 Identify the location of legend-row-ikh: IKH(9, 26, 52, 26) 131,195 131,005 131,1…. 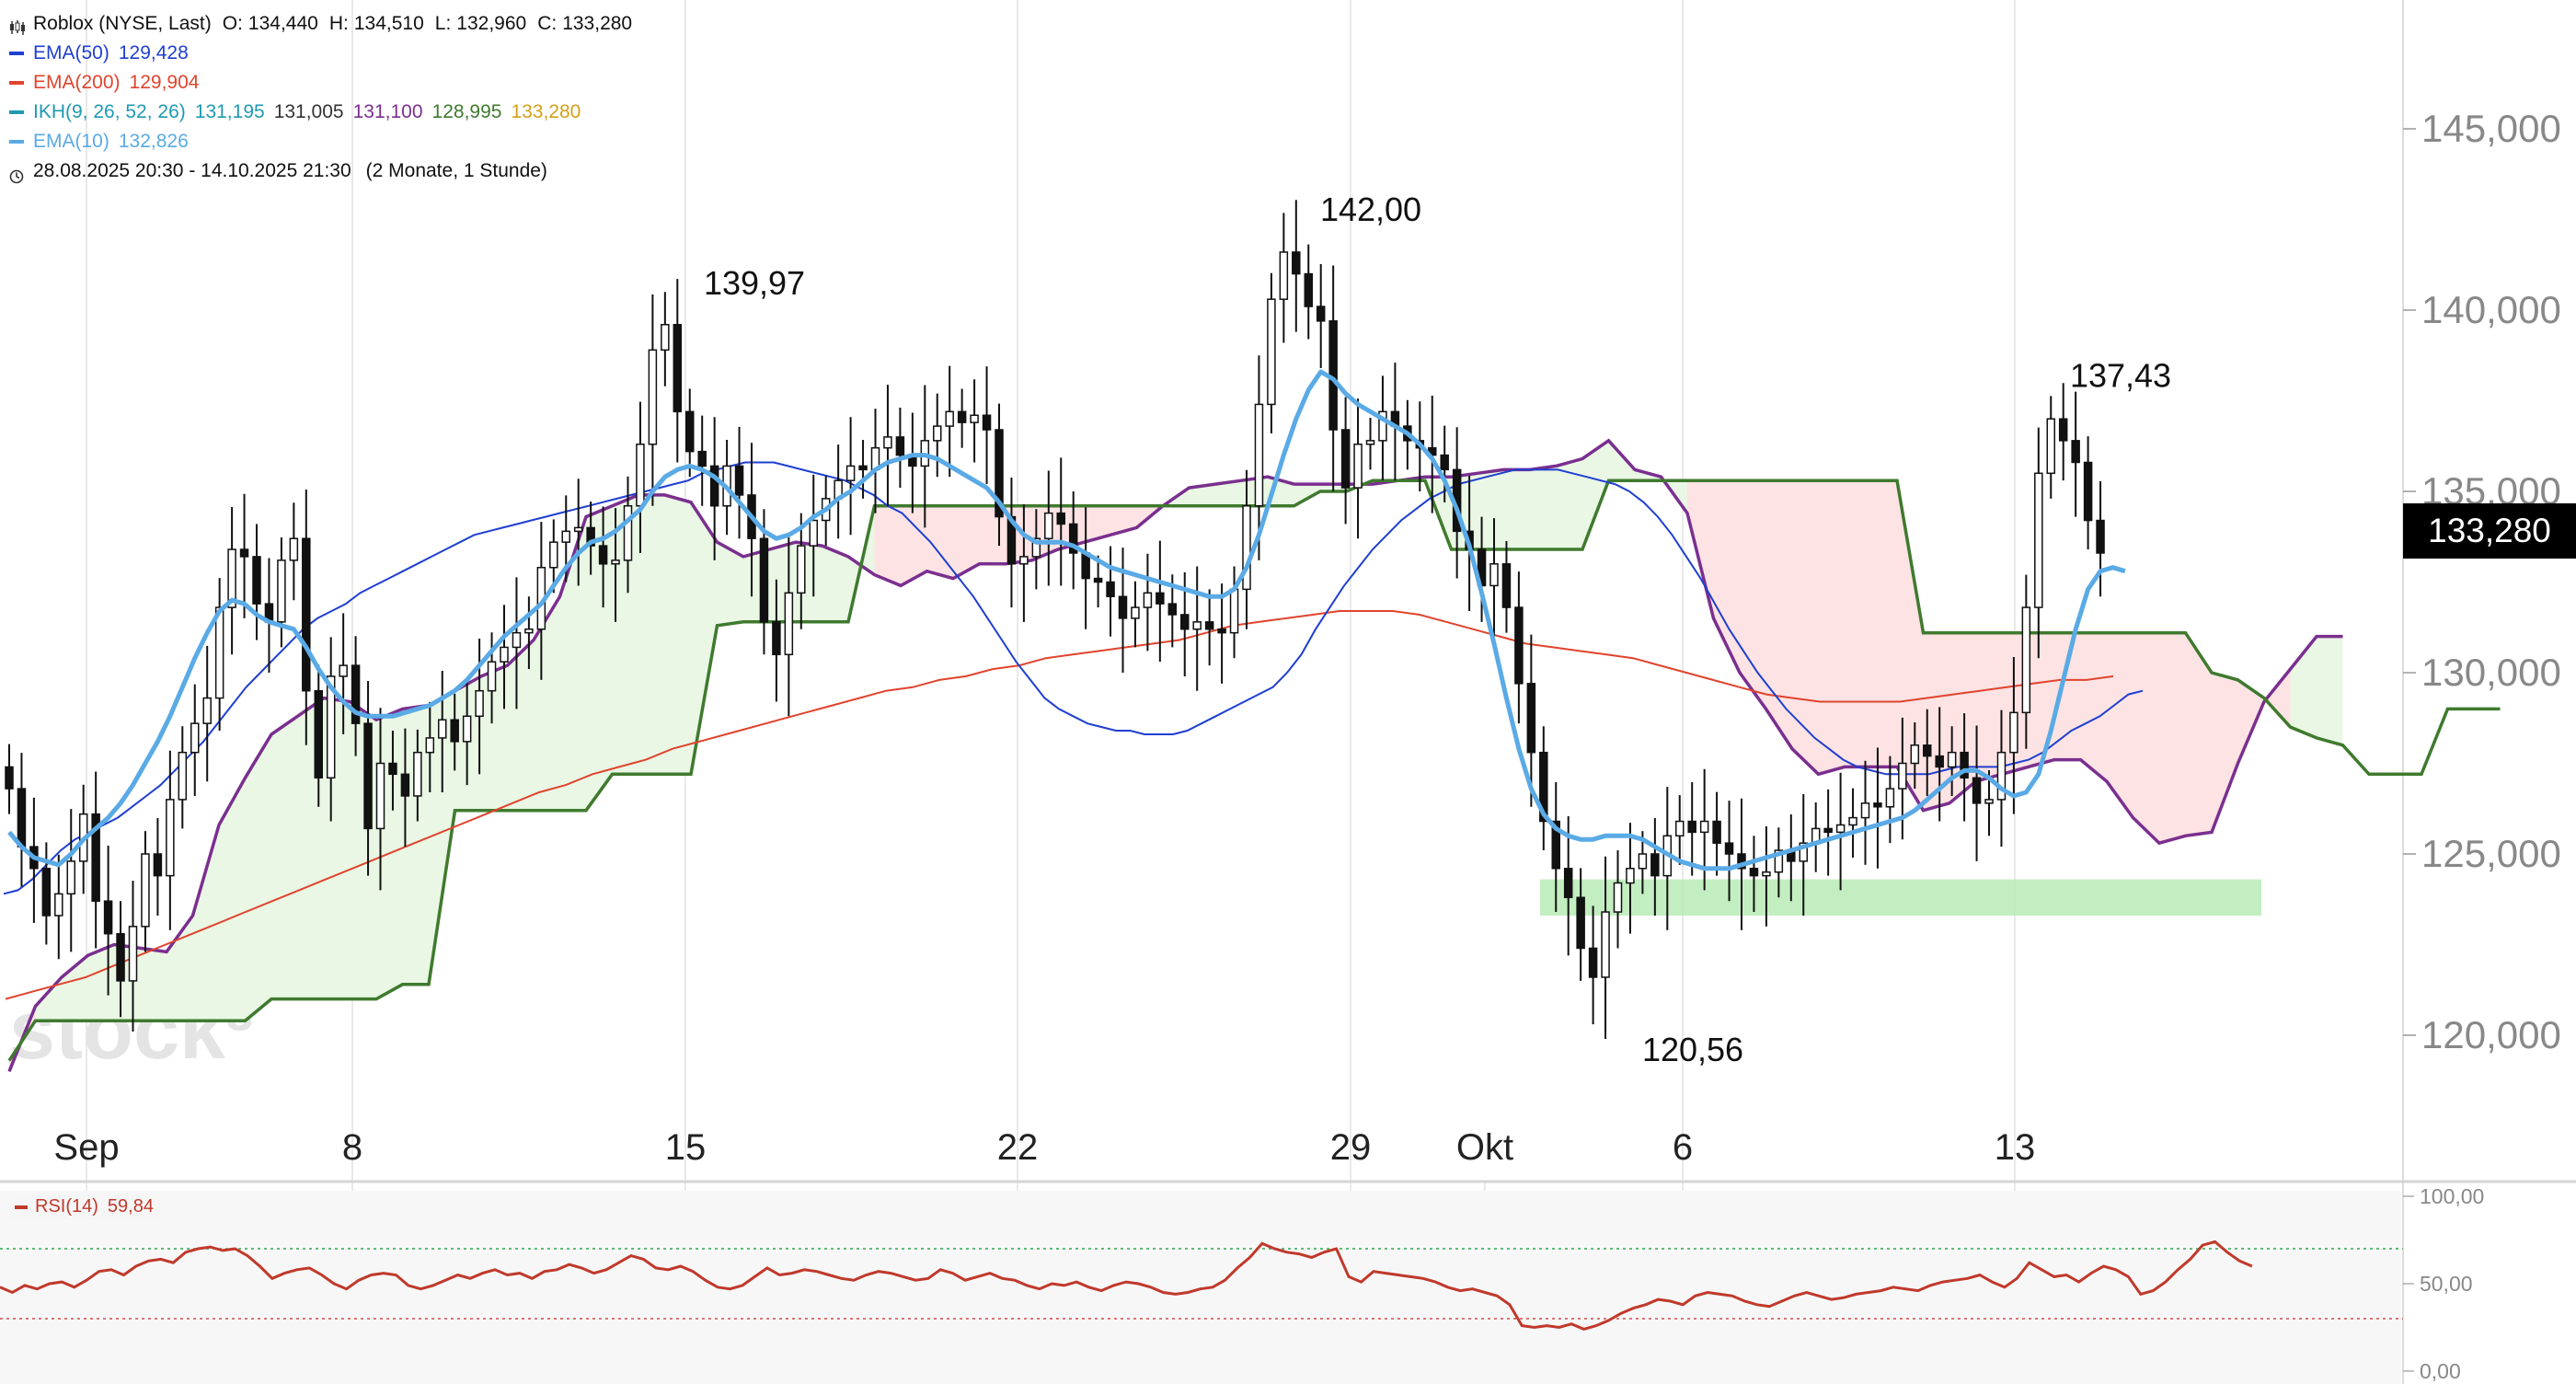
(320, 112).